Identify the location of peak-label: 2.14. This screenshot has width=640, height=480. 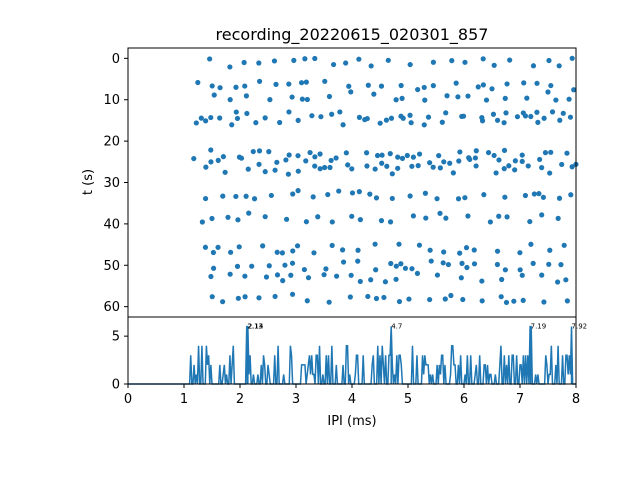
(256, 327).